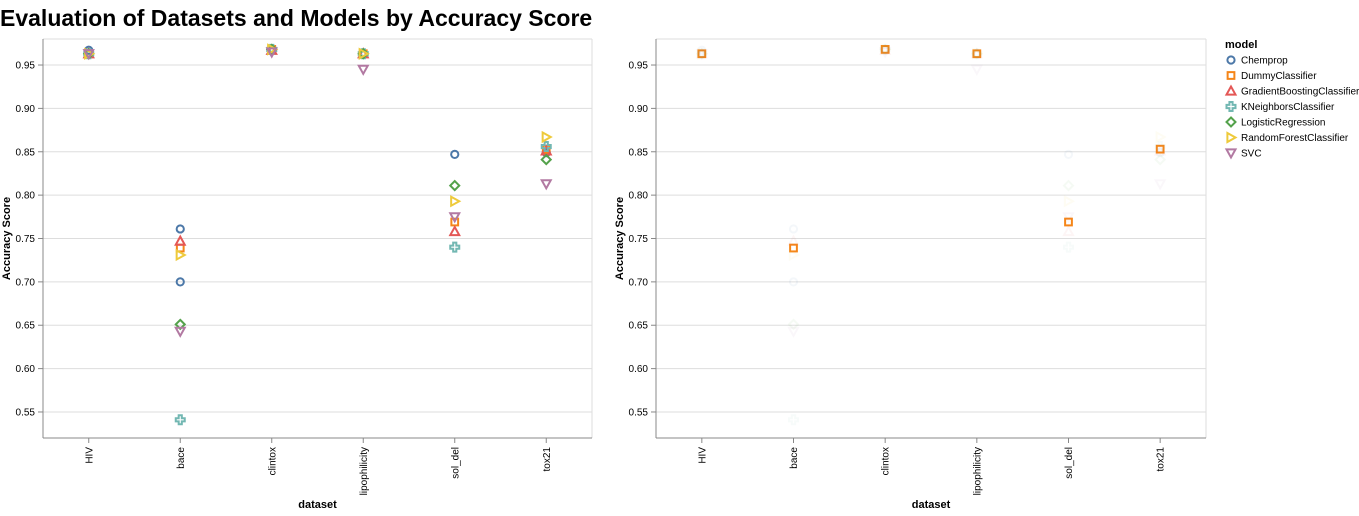 This screenshot has width=1359, height=516. I want to click on legend-label: LogisticRegression, so click(1283, 123).